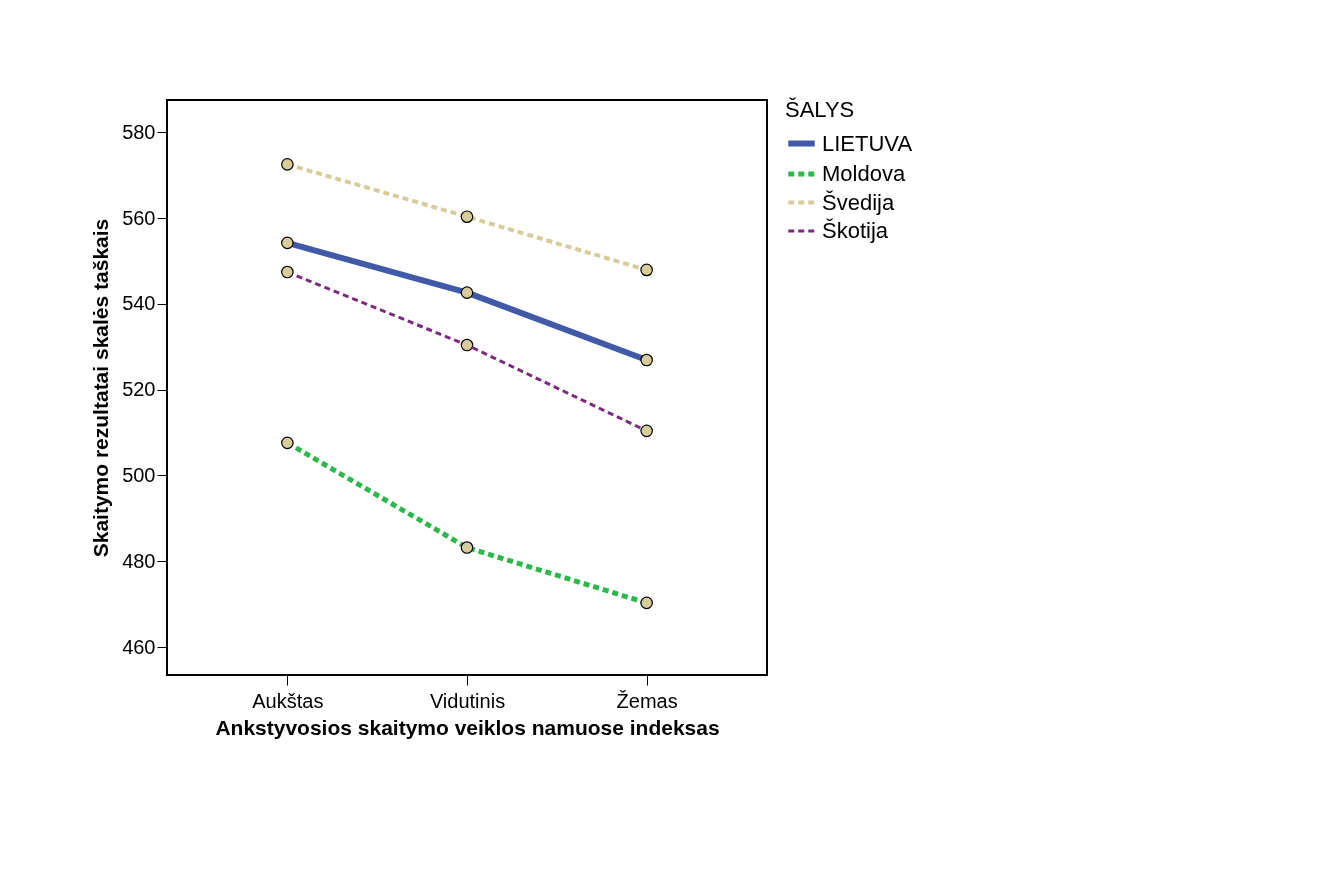 Image resolution: width=1323 pixels, height=894 pixels. I want to click on legend-label: LIETUVA, so click(867, 143).